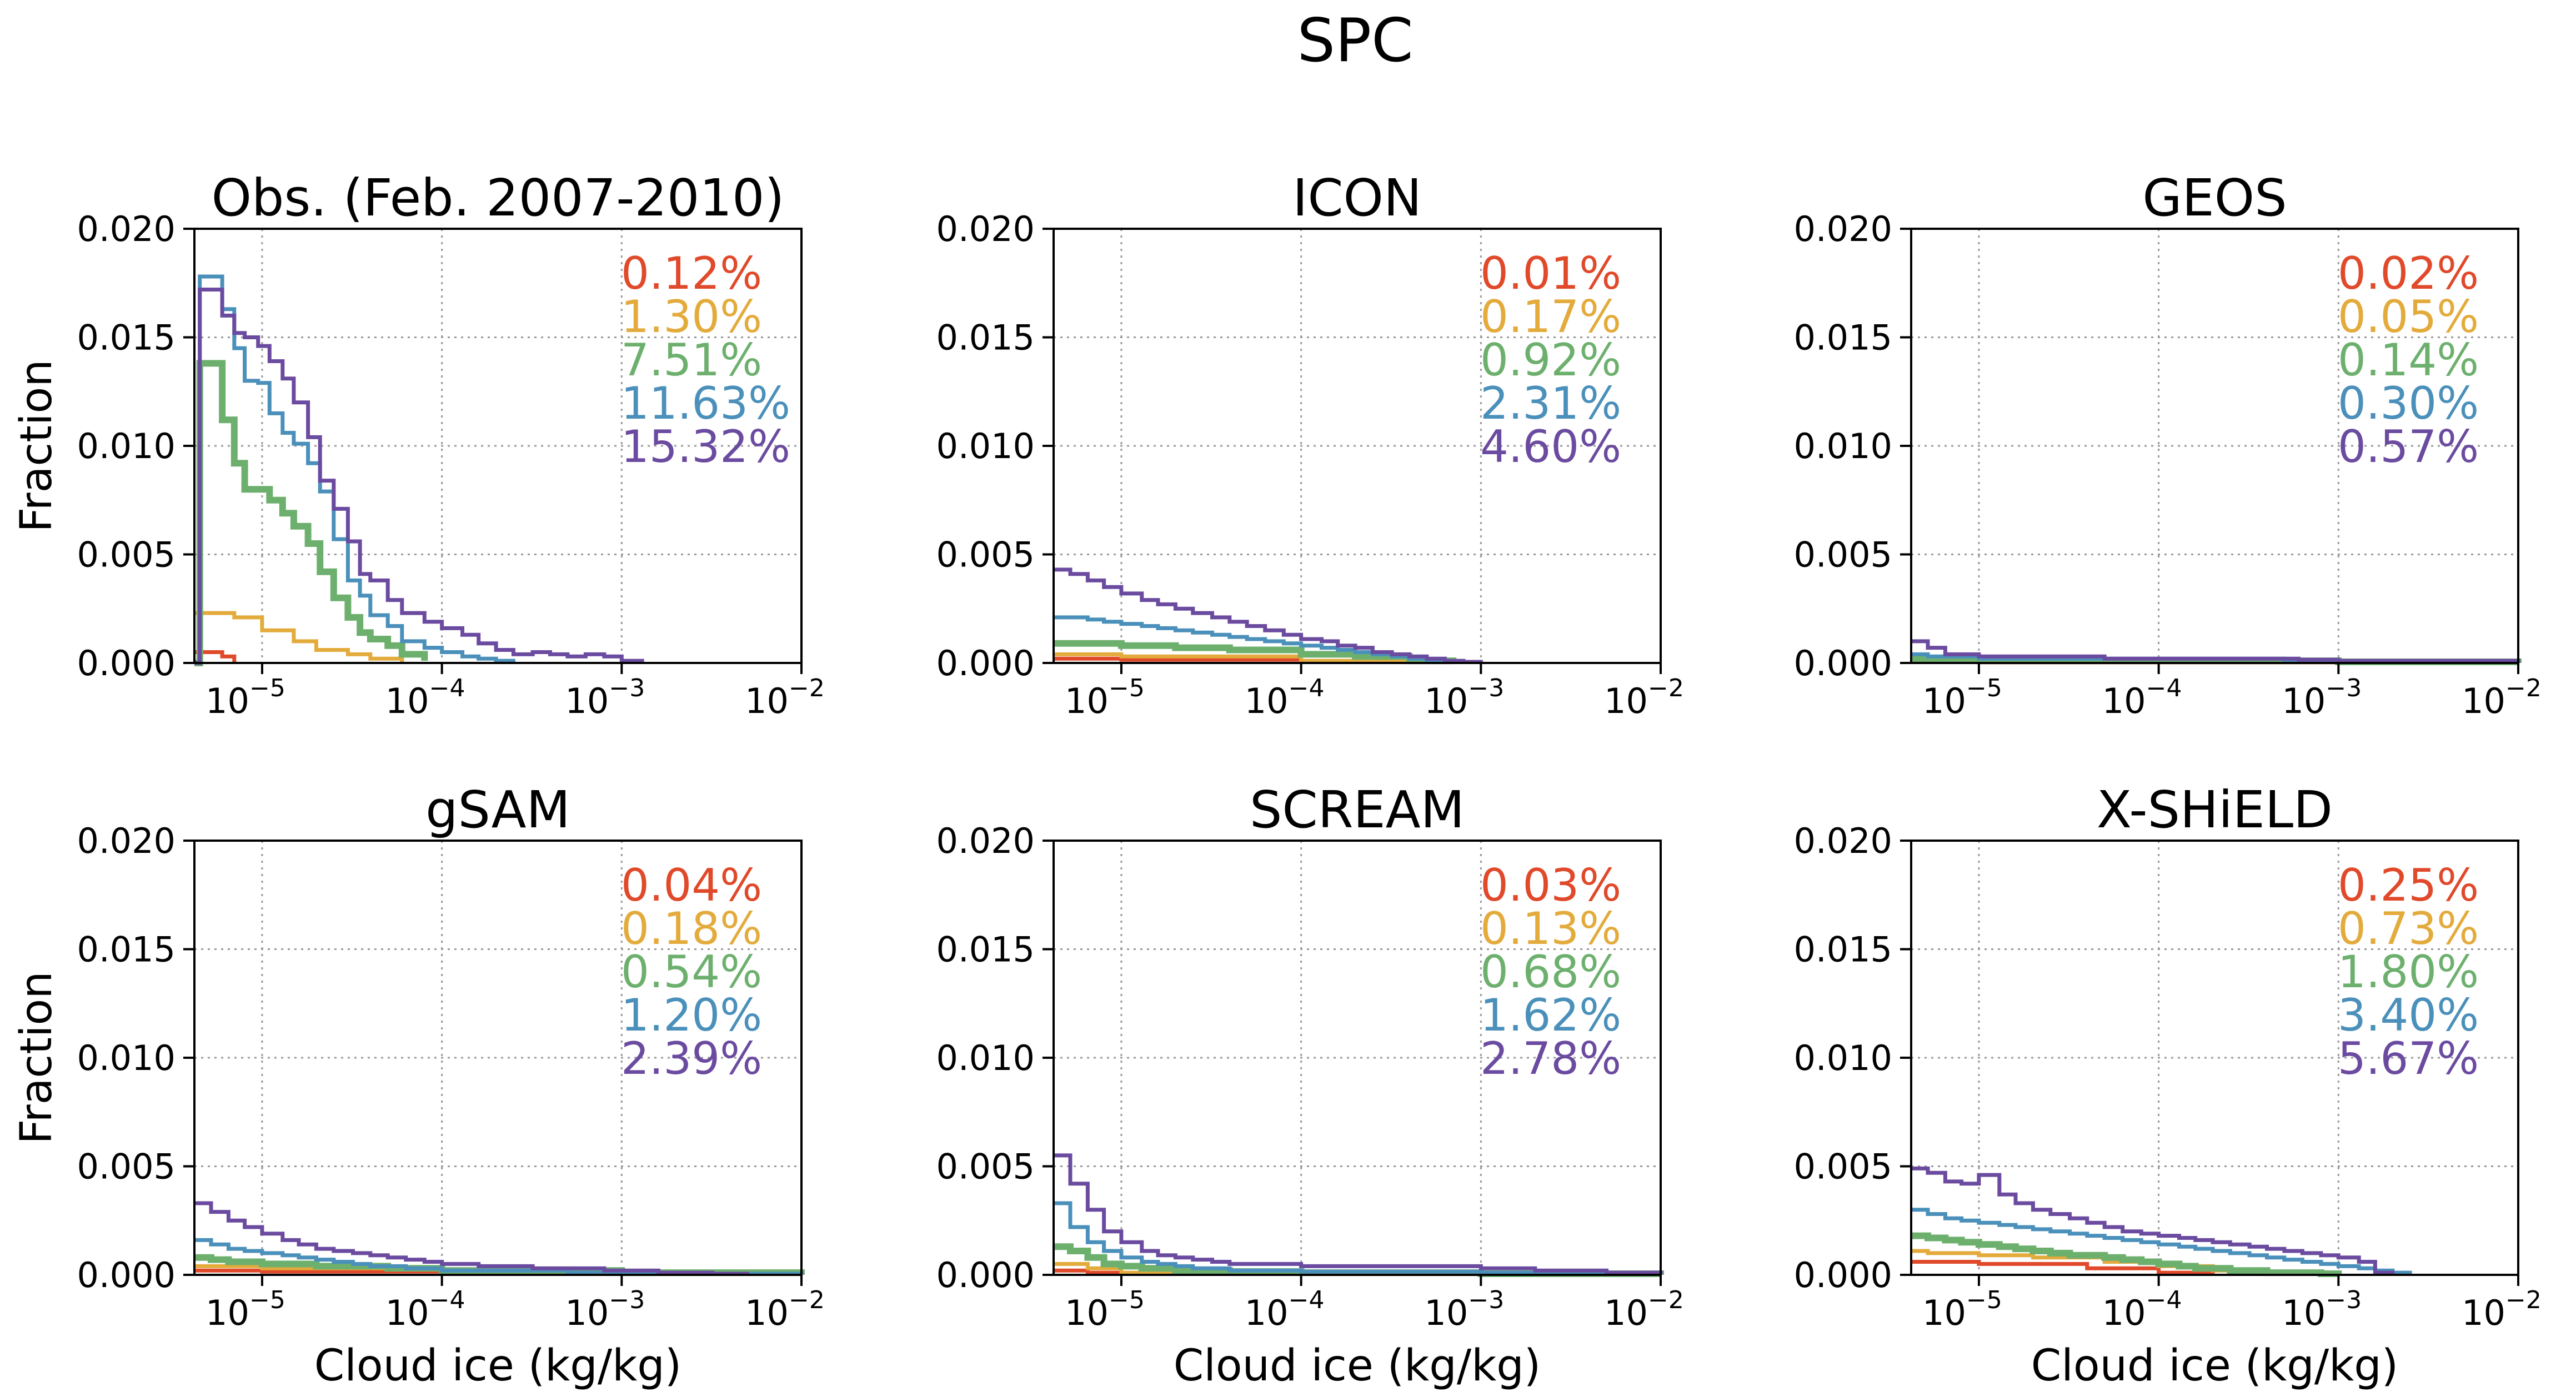 The height and width of the screenshot is (1397, 2576). Describe the element at coordinates (2408, 1015) in the screenshot. I see `percent-annotation-blue: 3.40%` at that location.